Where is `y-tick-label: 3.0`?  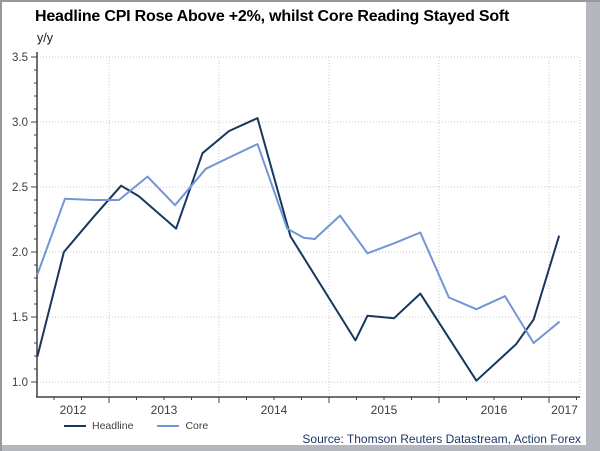 y-tick-label: 3.0 is located at coordinates (20, 123).